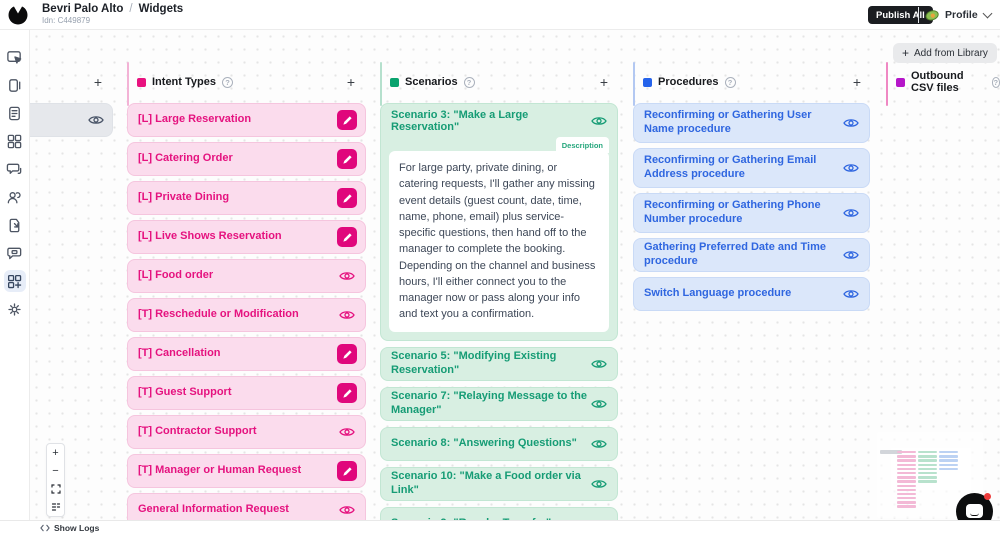 Image resolution: width=1000 pixels, height=534 pixels. What do you see at coordinates (15, 113) in the screenshot?
I see `sidebar-item-knowledge` at bounding box center [15, 113].